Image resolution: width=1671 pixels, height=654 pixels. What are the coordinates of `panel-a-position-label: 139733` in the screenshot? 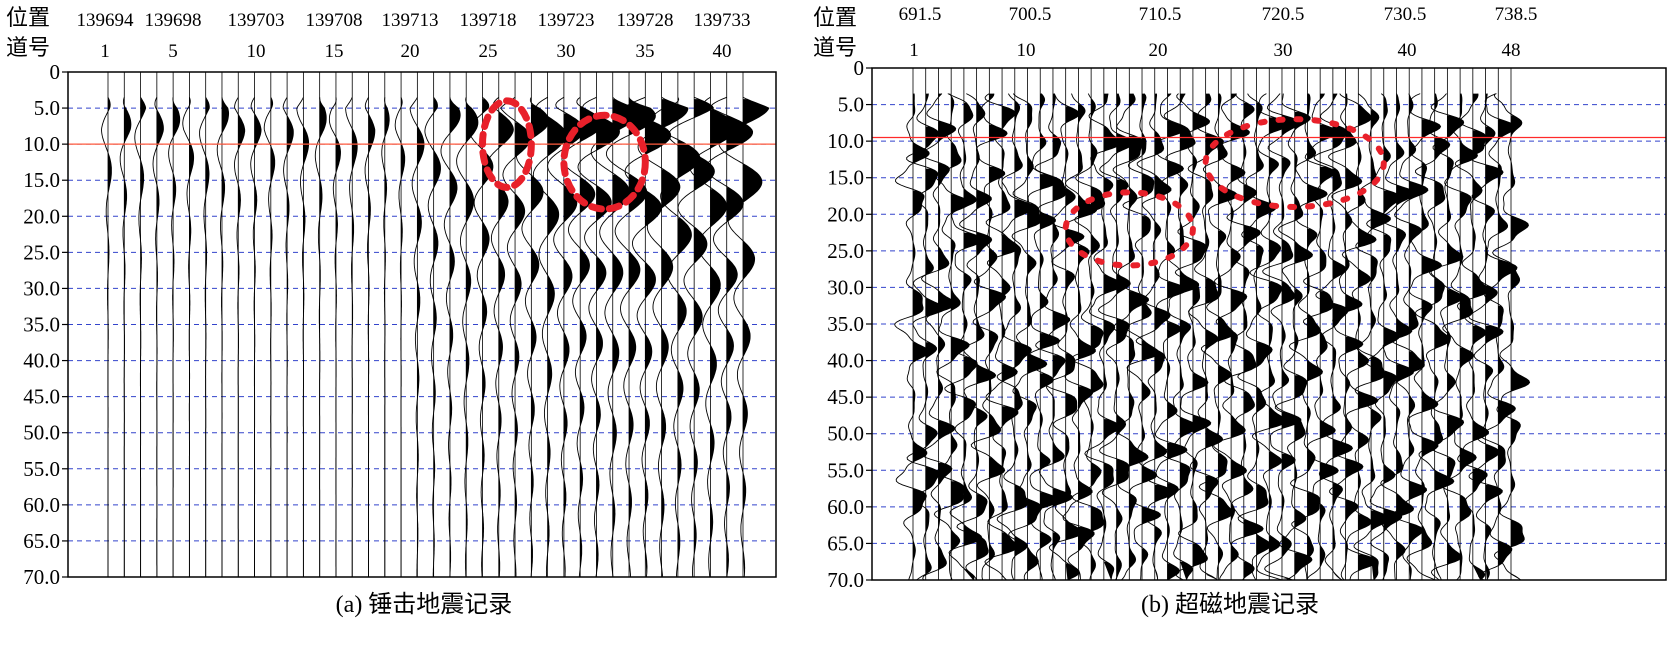 It's located at (722, 20).